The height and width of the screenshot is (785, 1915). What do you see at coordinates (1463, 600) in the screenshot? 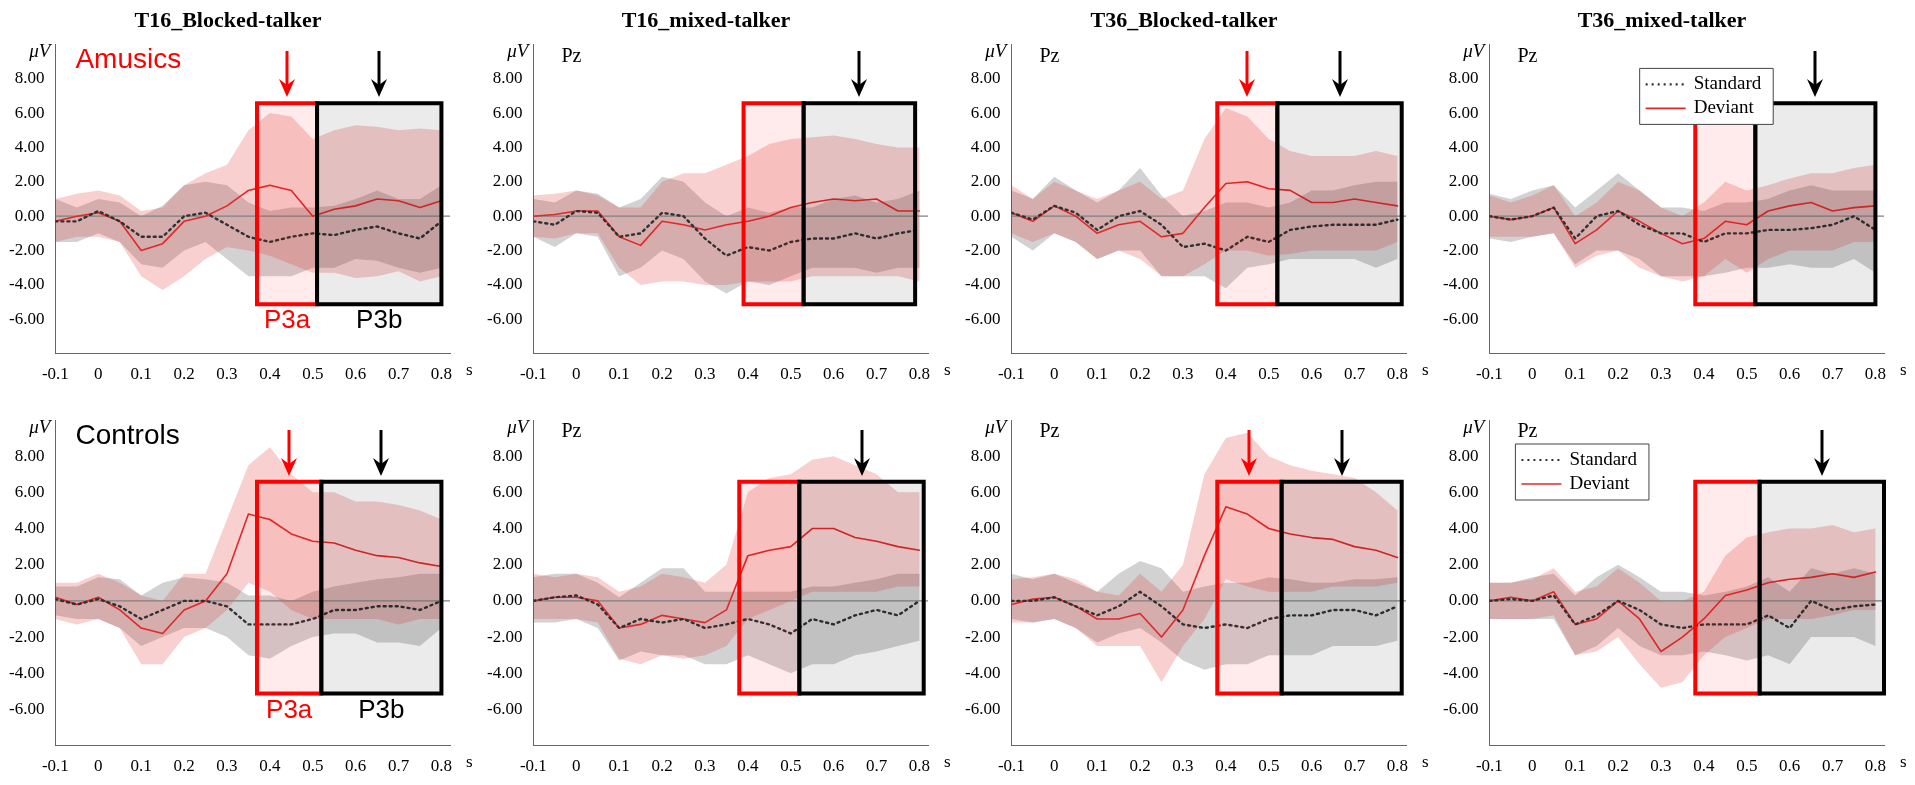
I see `y-tick-label: 0.00` at bounding box center [1463, 600].